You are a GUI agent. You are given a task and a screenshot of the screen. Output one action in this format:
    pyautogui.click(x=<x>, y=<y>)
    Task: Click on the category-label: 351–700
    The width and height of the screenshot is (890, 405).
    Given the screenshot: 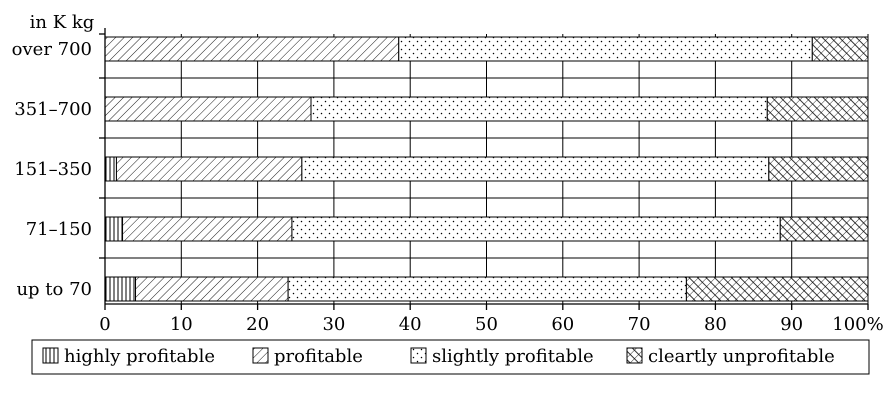 What is the action you would take?
    pyautogui.click(x=53, y=109)
    